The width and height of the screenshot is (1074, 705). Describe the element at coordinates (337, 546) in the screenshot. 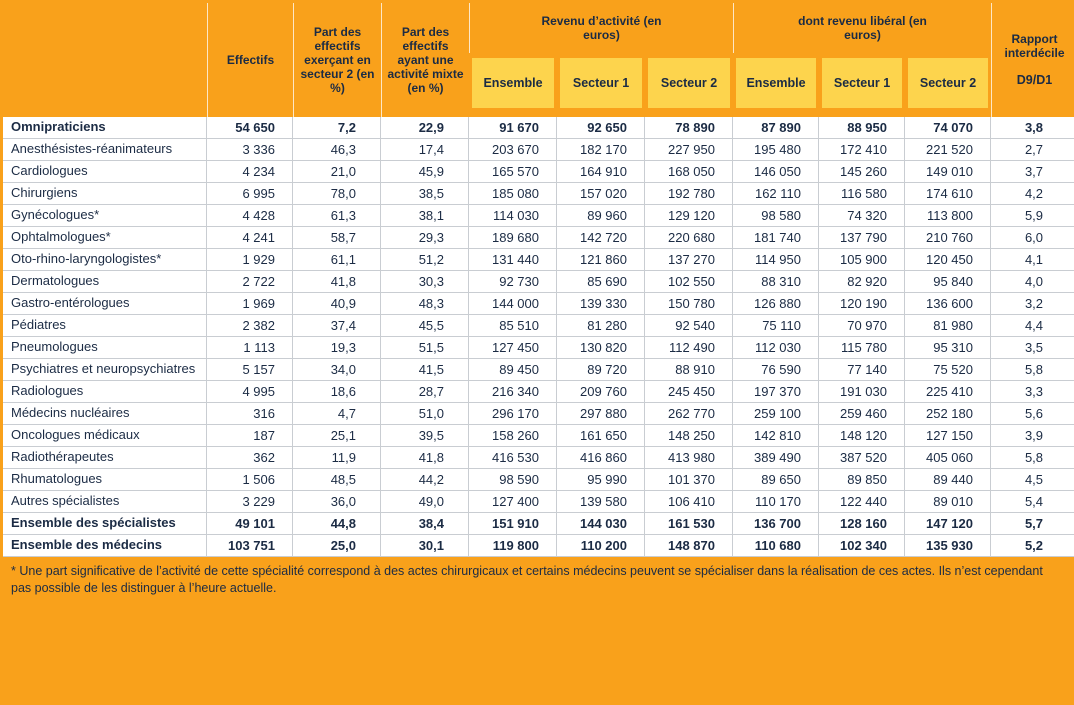

I see `value-cell: 25,0` at that location.